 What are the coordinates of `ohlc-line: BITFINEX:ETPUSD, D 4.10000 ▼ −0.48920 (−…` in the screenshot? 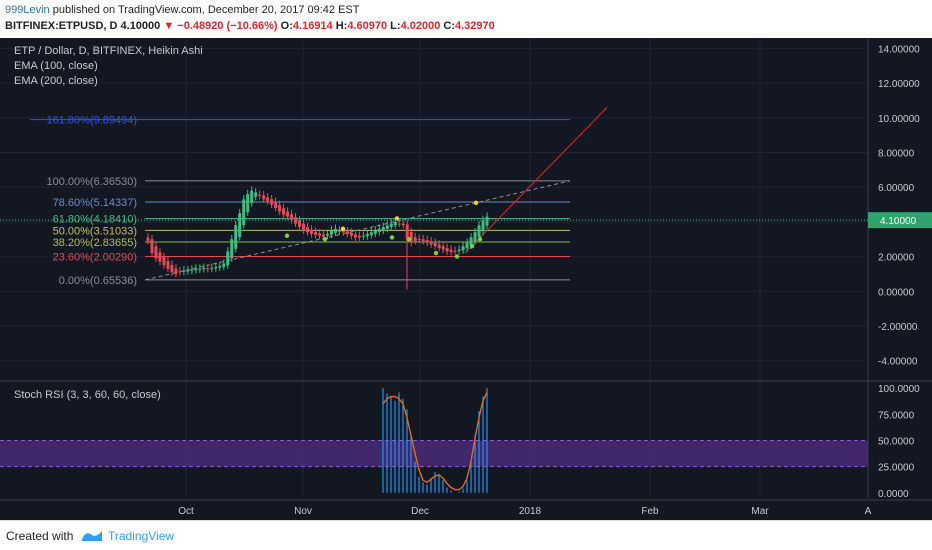 It's located at (250, 26).